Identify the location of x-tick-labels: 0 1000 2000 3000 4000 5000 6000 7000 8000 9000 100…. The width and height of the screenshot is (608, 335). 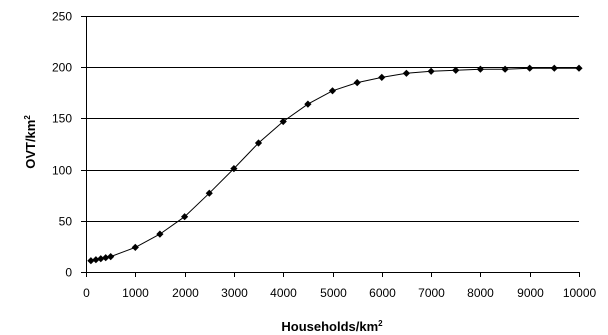
(340, 286).